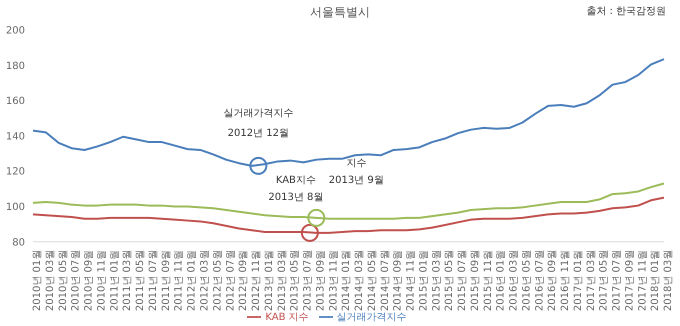 The image size is (680, 326). Describe the element at coordinates (287, 317) in the screenshot. I see `legend-label: KAB 지수` at that location.